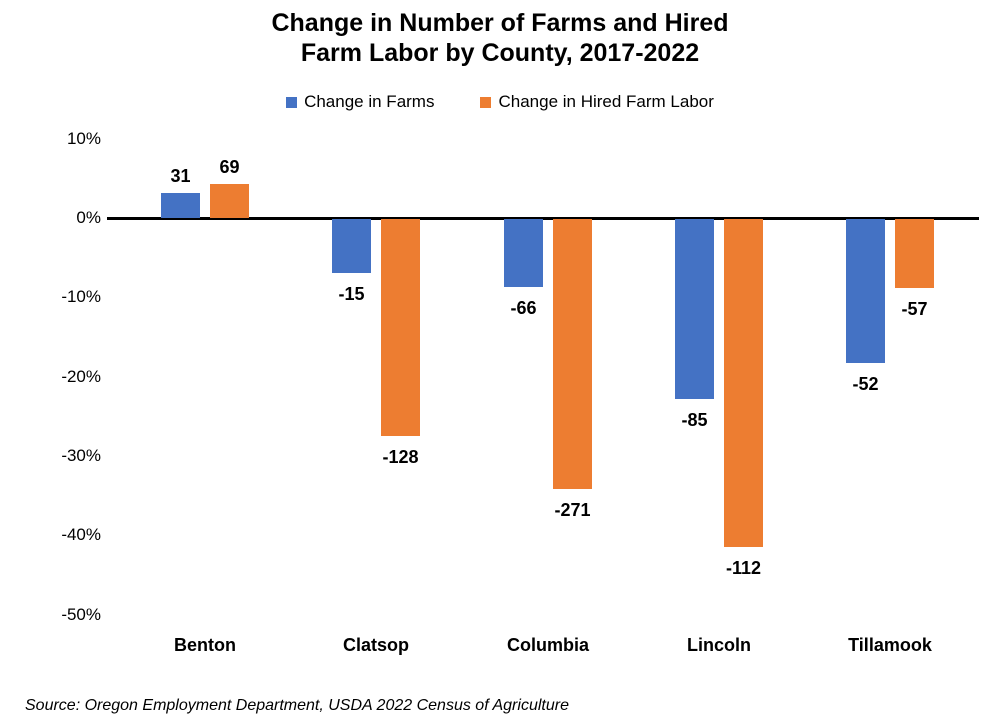 Image resolution: width=1000 pixels, height=723 pixels. What do you see at coordinates (400, 328) in the screenshot?
I see `bar-clatsop-hired-labor` at bounding box center [400, 328].